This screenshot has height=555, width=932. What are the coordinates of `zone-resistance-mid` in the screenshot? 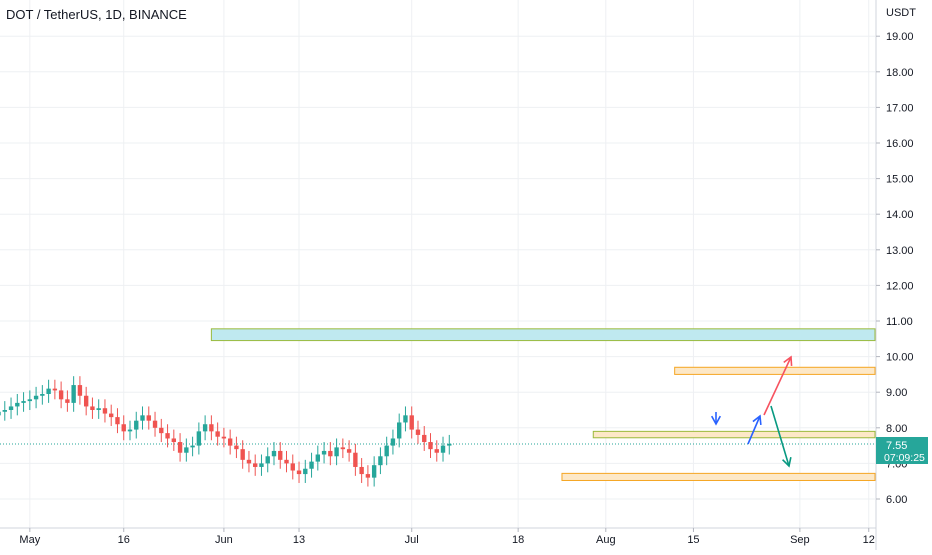 It's located at (775, 370).